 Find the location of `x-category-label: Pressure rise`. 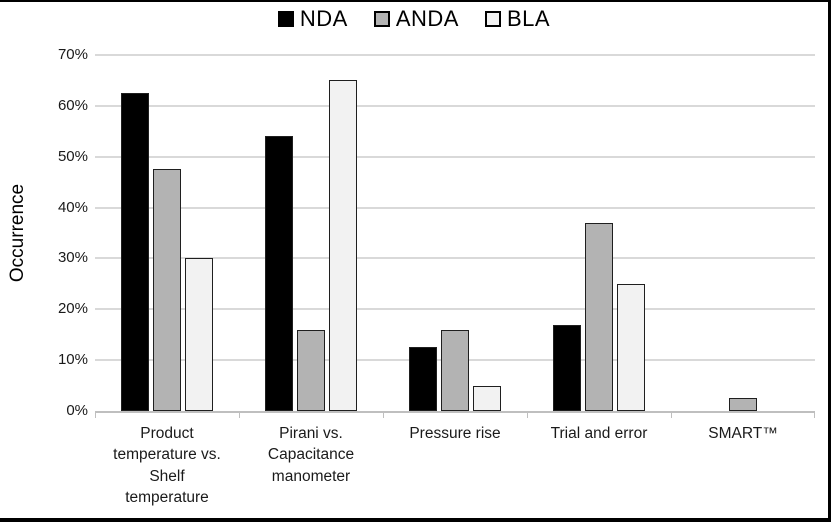

x-category-label: Pressure rise is located at coordinates (455, 433).